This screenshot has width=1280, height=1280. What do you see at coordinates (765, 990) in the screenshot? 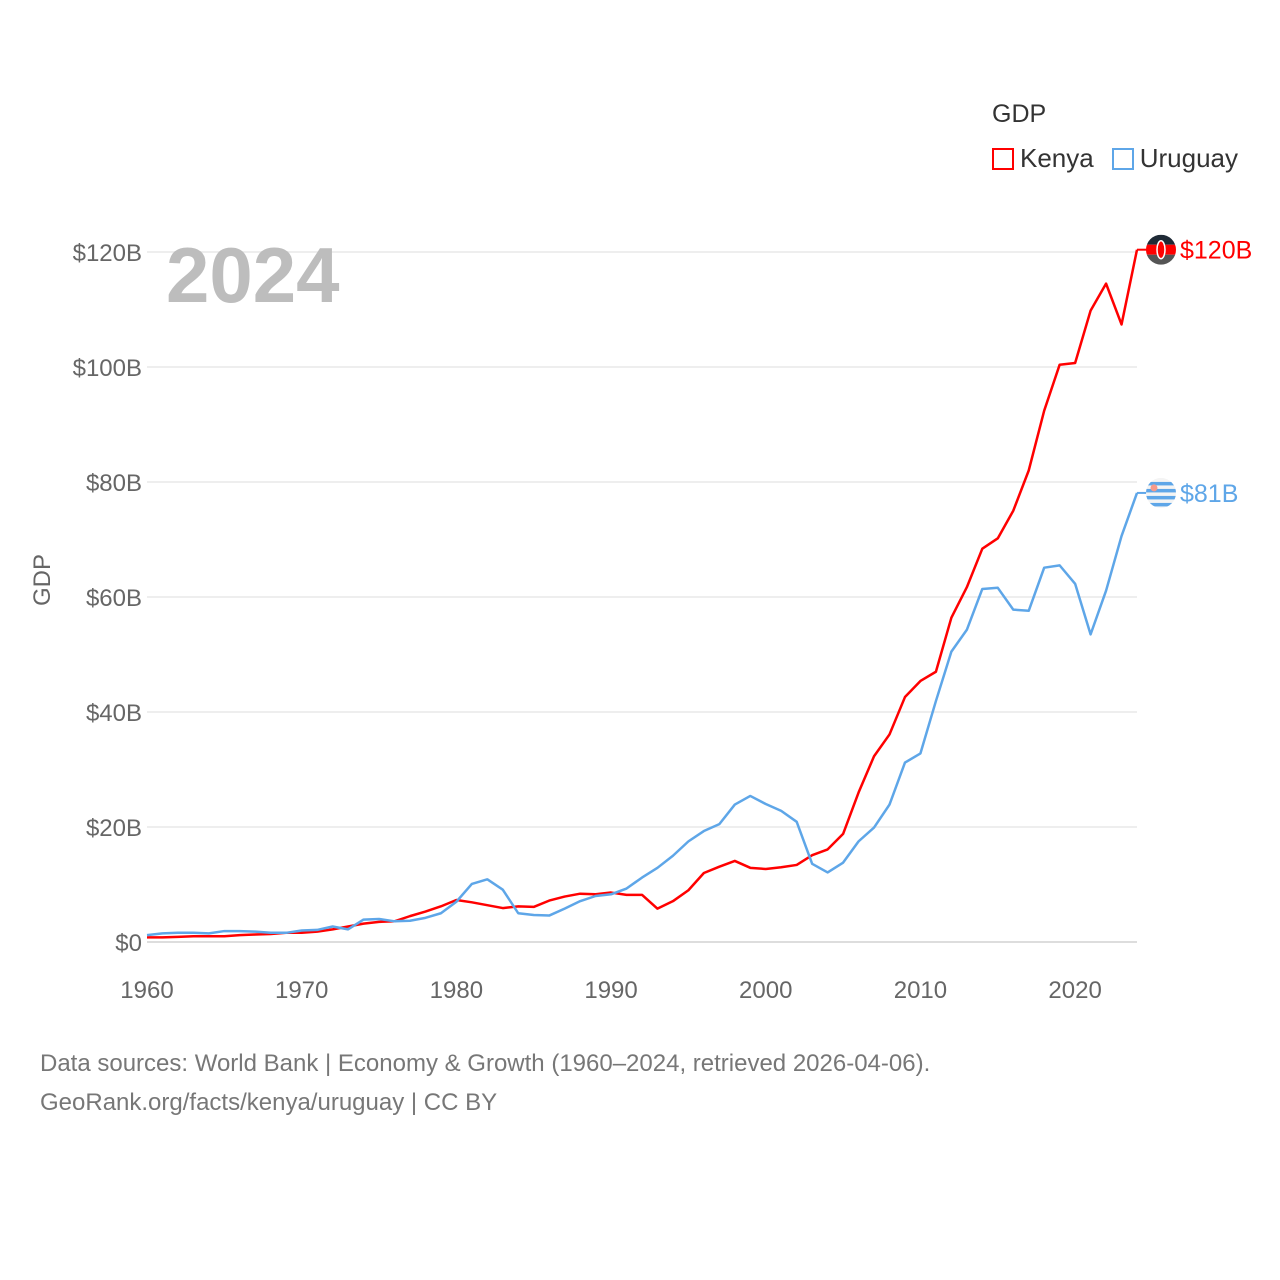
I see `x-tick-label: 2000` at bounding box center [765, 990].